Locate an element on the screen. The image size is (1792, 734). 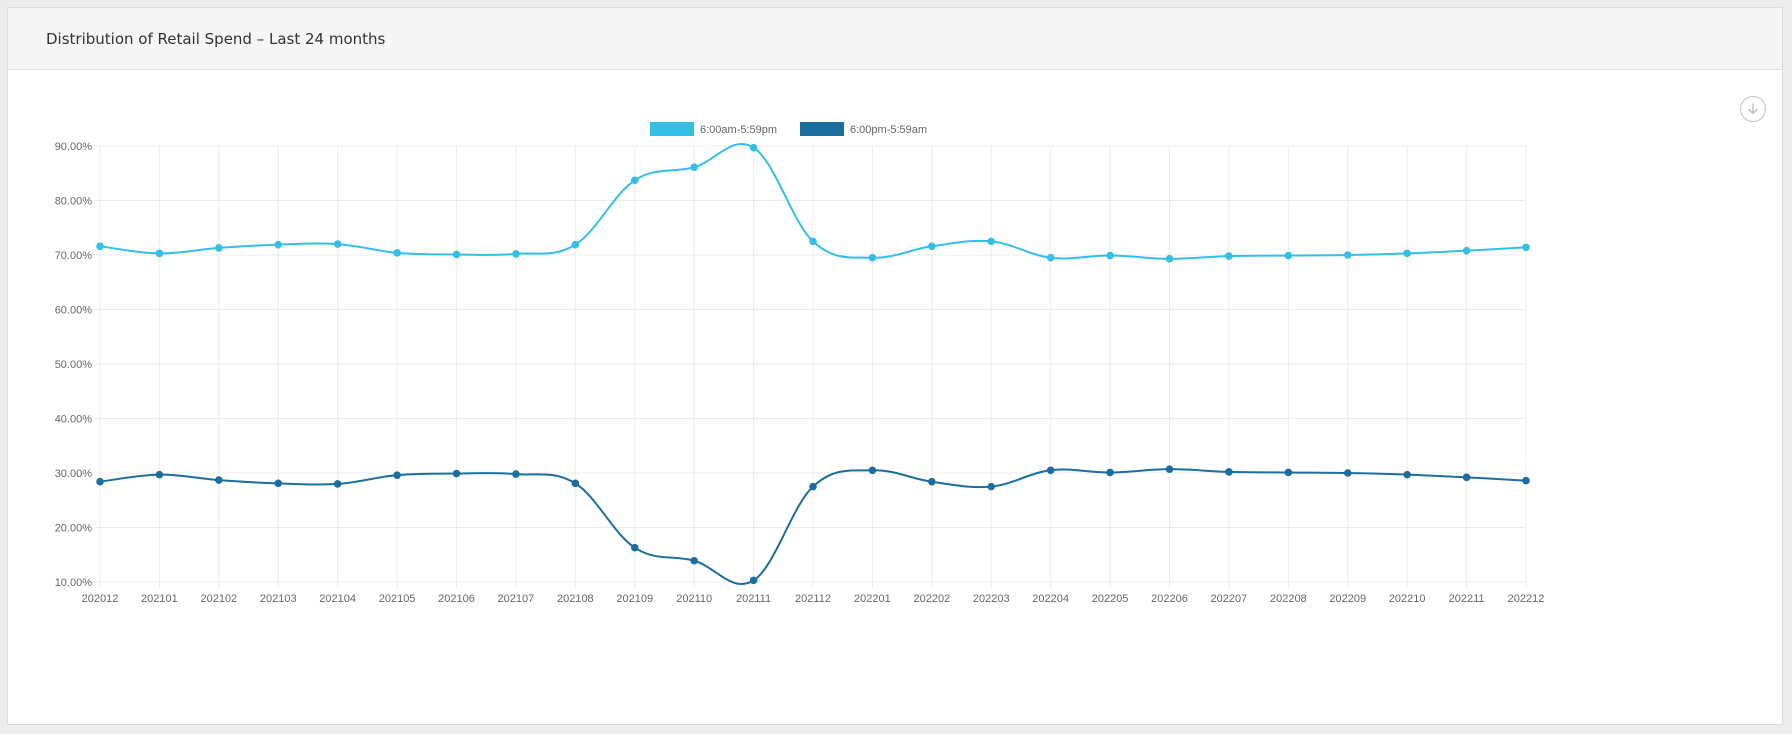
x-tick-label: 202208 is located at coordinates (1288, 599).